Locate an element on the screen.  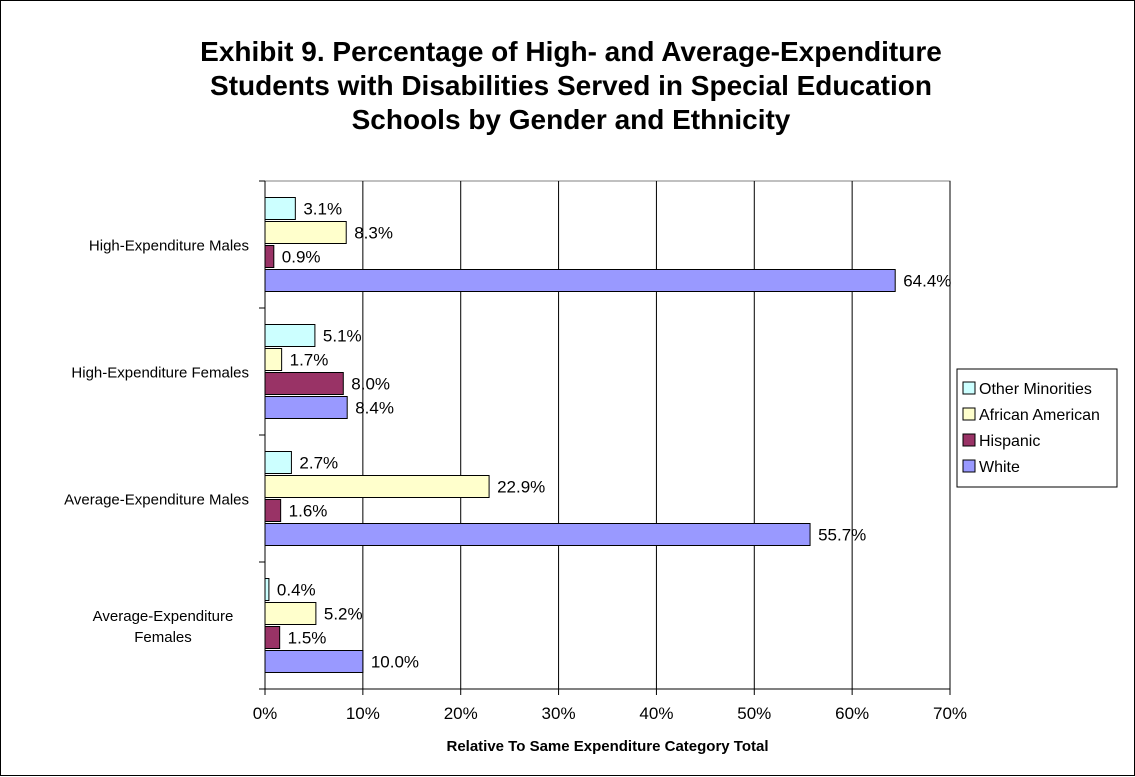
data-label: 3.1% is located at coordinates (322, 209).